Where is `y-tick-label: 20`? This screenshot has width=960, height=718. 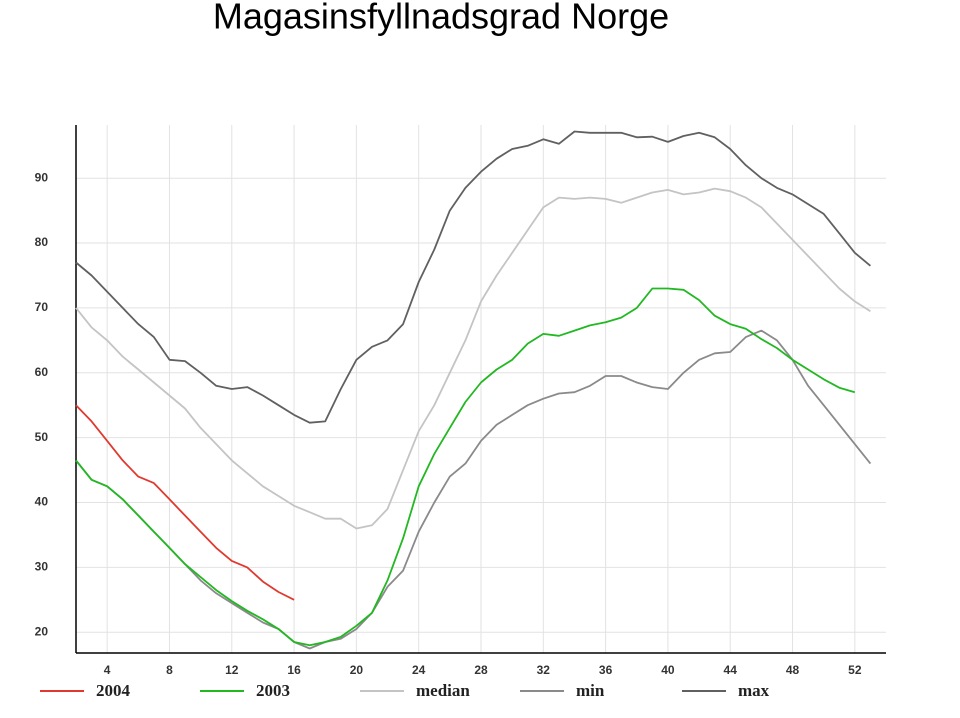 y-tick-label: 20 is located at coordinates (42, 631).